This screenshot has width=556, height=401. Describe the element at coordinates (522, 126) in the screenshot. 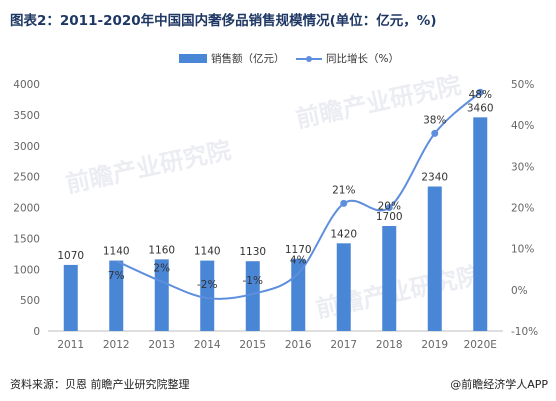

I see `y-right-tick-label: 40%` at that location.